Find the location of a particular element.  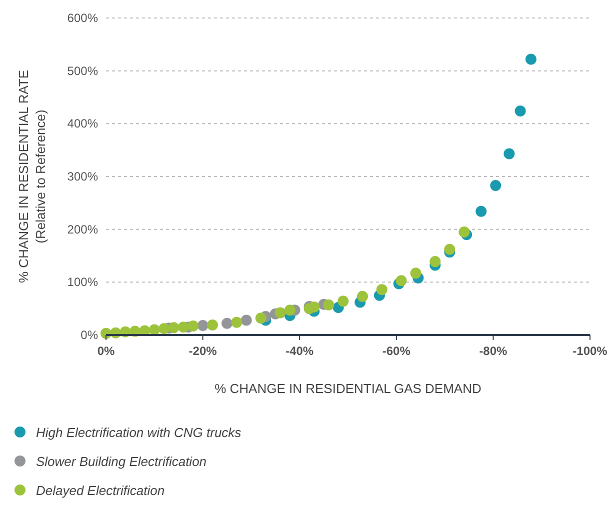

x-tick-label: -60% is located at coordinates (396, 351).